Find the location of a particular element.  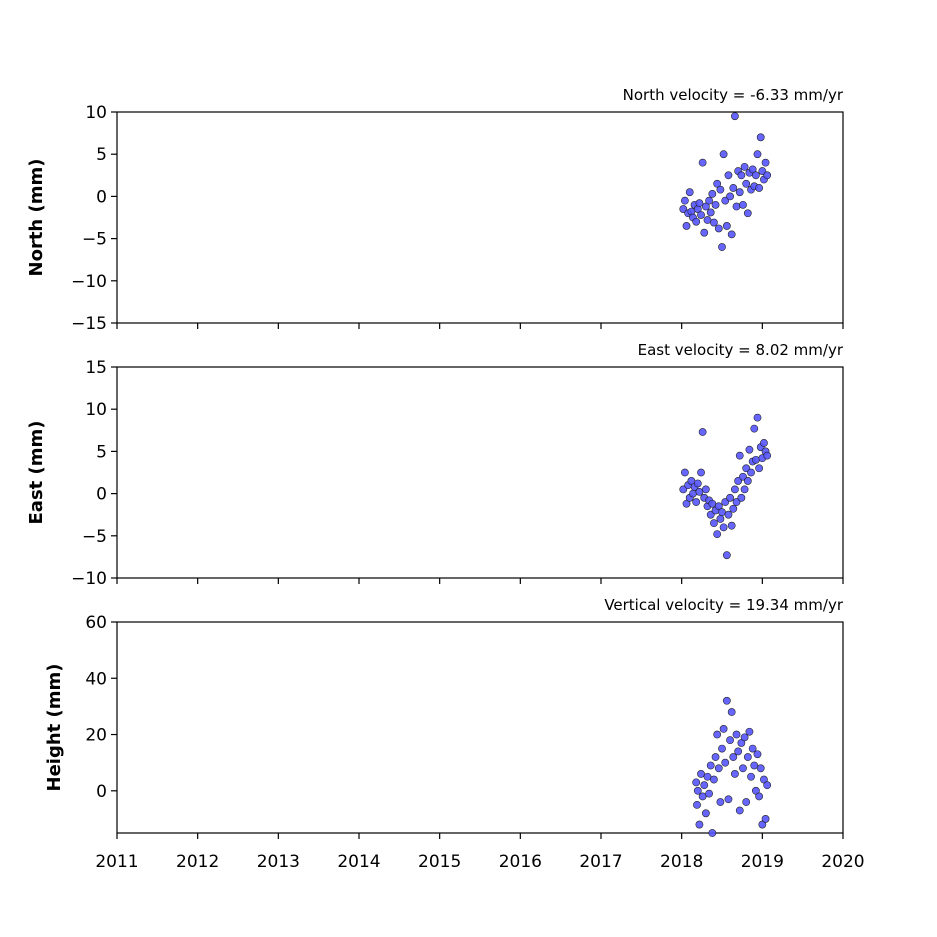

y-tick-label: 20 is located at coordinates (96, 736).